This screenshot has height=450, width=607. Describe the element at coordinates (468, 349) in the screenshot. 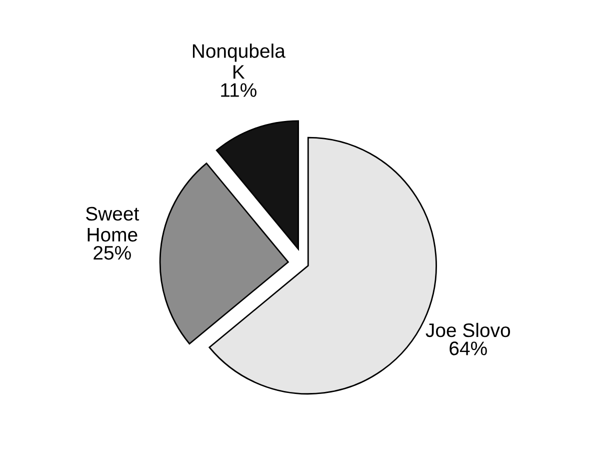

I see `data-label: 64%` at that location.